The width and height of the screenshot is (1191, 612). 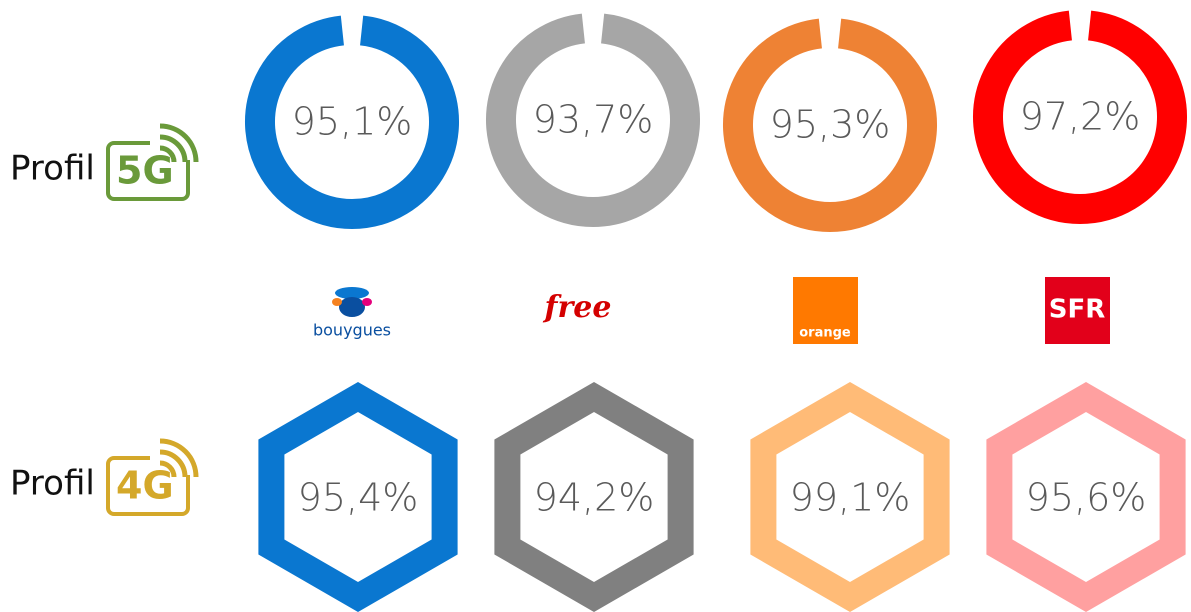 I want to click on value-label: 95,1%, so click(x=352, y=122).